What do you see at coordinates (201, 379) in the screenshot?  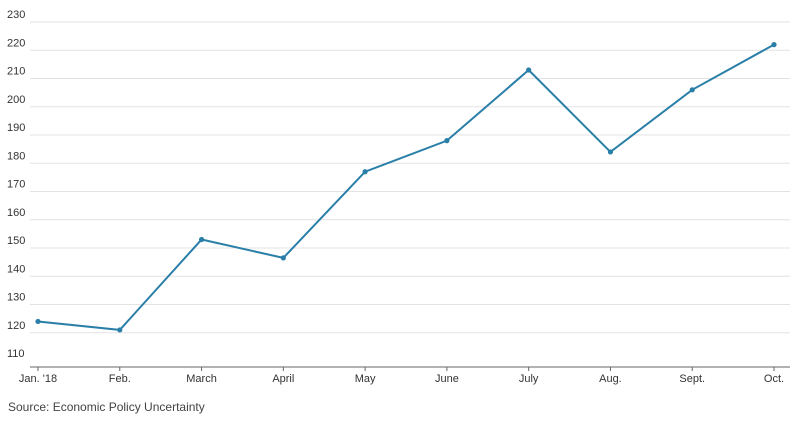 I see `x-tick-label: March` at bounding box center [201, 379].